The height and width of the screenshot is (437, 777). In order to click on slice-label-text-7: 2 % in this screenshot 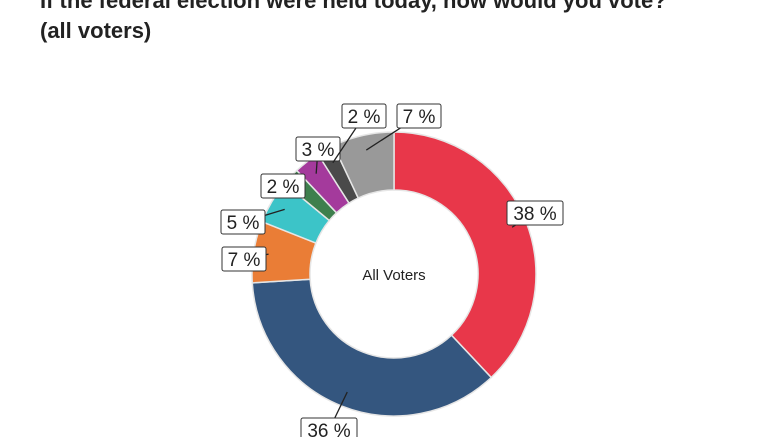, I will do `click(364, 117)`.